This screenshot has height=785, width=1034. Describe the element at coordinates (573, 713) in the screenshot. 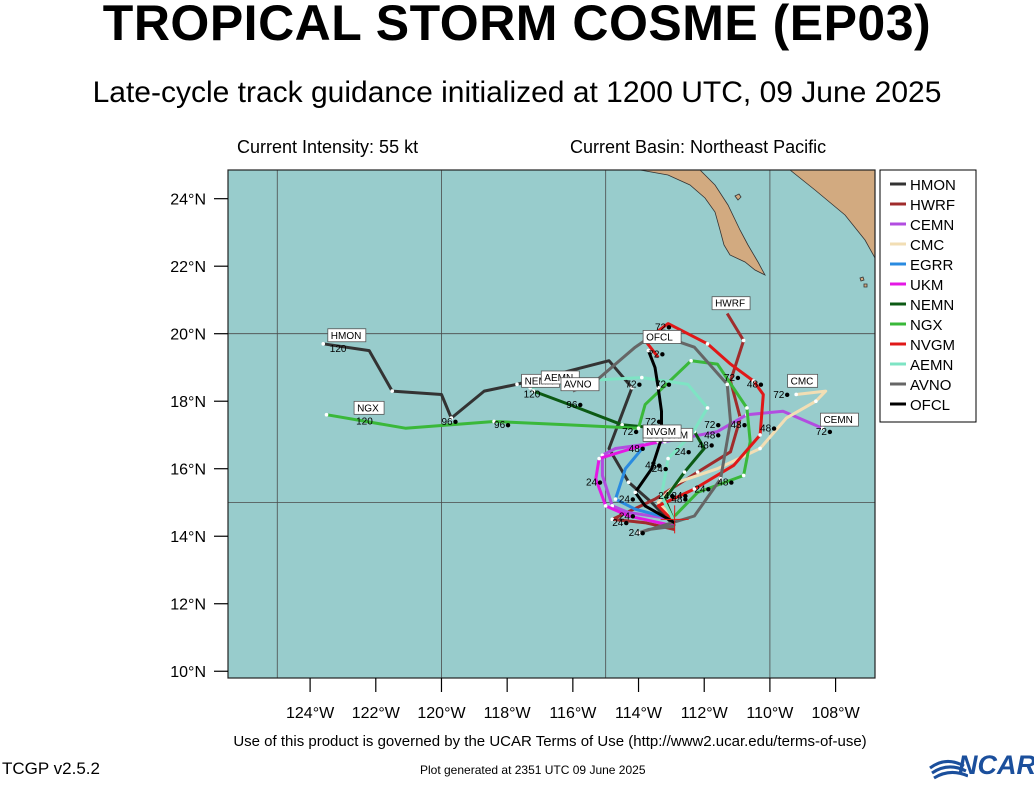

I see `lon-tick-label: 116°W` at that location.